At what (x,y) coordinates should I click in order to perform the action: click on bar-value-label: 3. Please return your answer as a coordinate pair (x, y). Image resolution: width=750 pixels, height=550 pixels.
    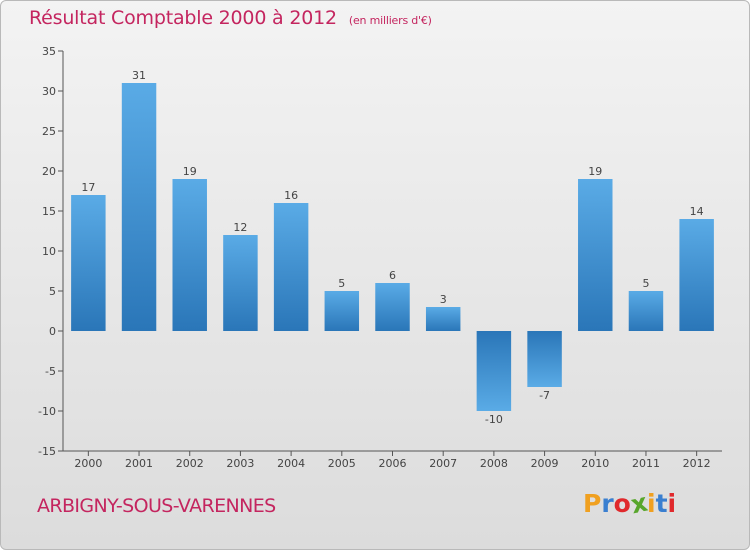
    Looking at the image, I should click on (443, 299).